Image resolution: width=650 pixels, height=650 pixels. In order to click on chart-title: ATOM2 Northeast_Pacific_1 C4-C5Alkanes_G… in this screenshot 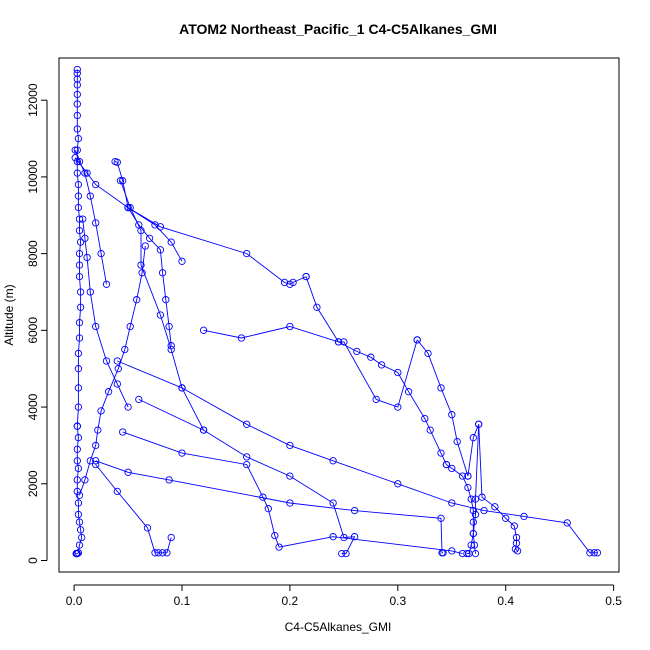, I will do `click(338, 29)`.